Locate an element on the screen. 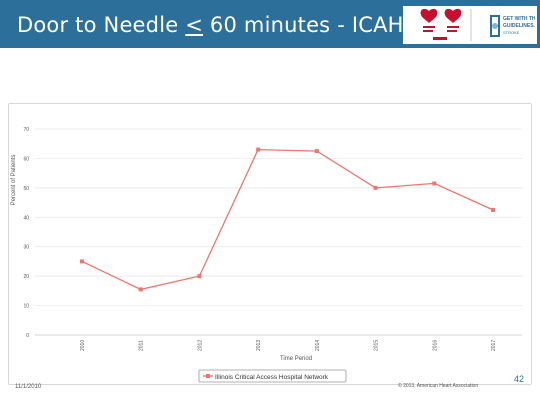  y-axis-ticks: 0 10 20 30 40 50 60 70 is located at coordinates (26, 233).